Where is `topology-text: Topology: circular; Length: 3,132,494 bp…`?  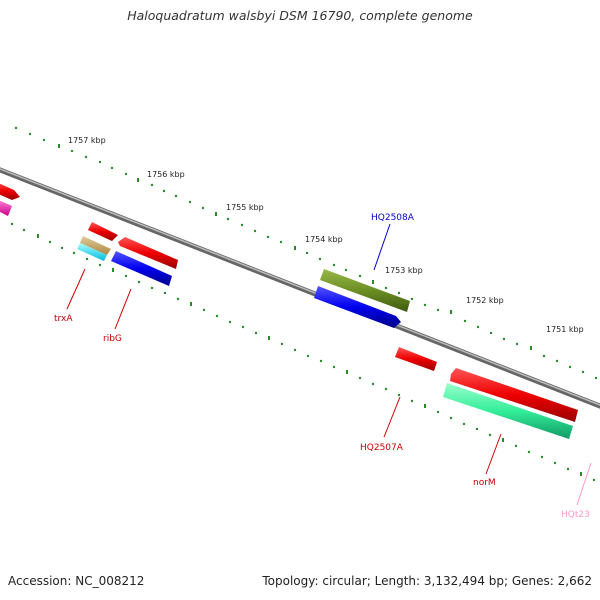
topology-text: Topology: circular; Length: 3,132,494 bp… is located at coordinates (427, 581).